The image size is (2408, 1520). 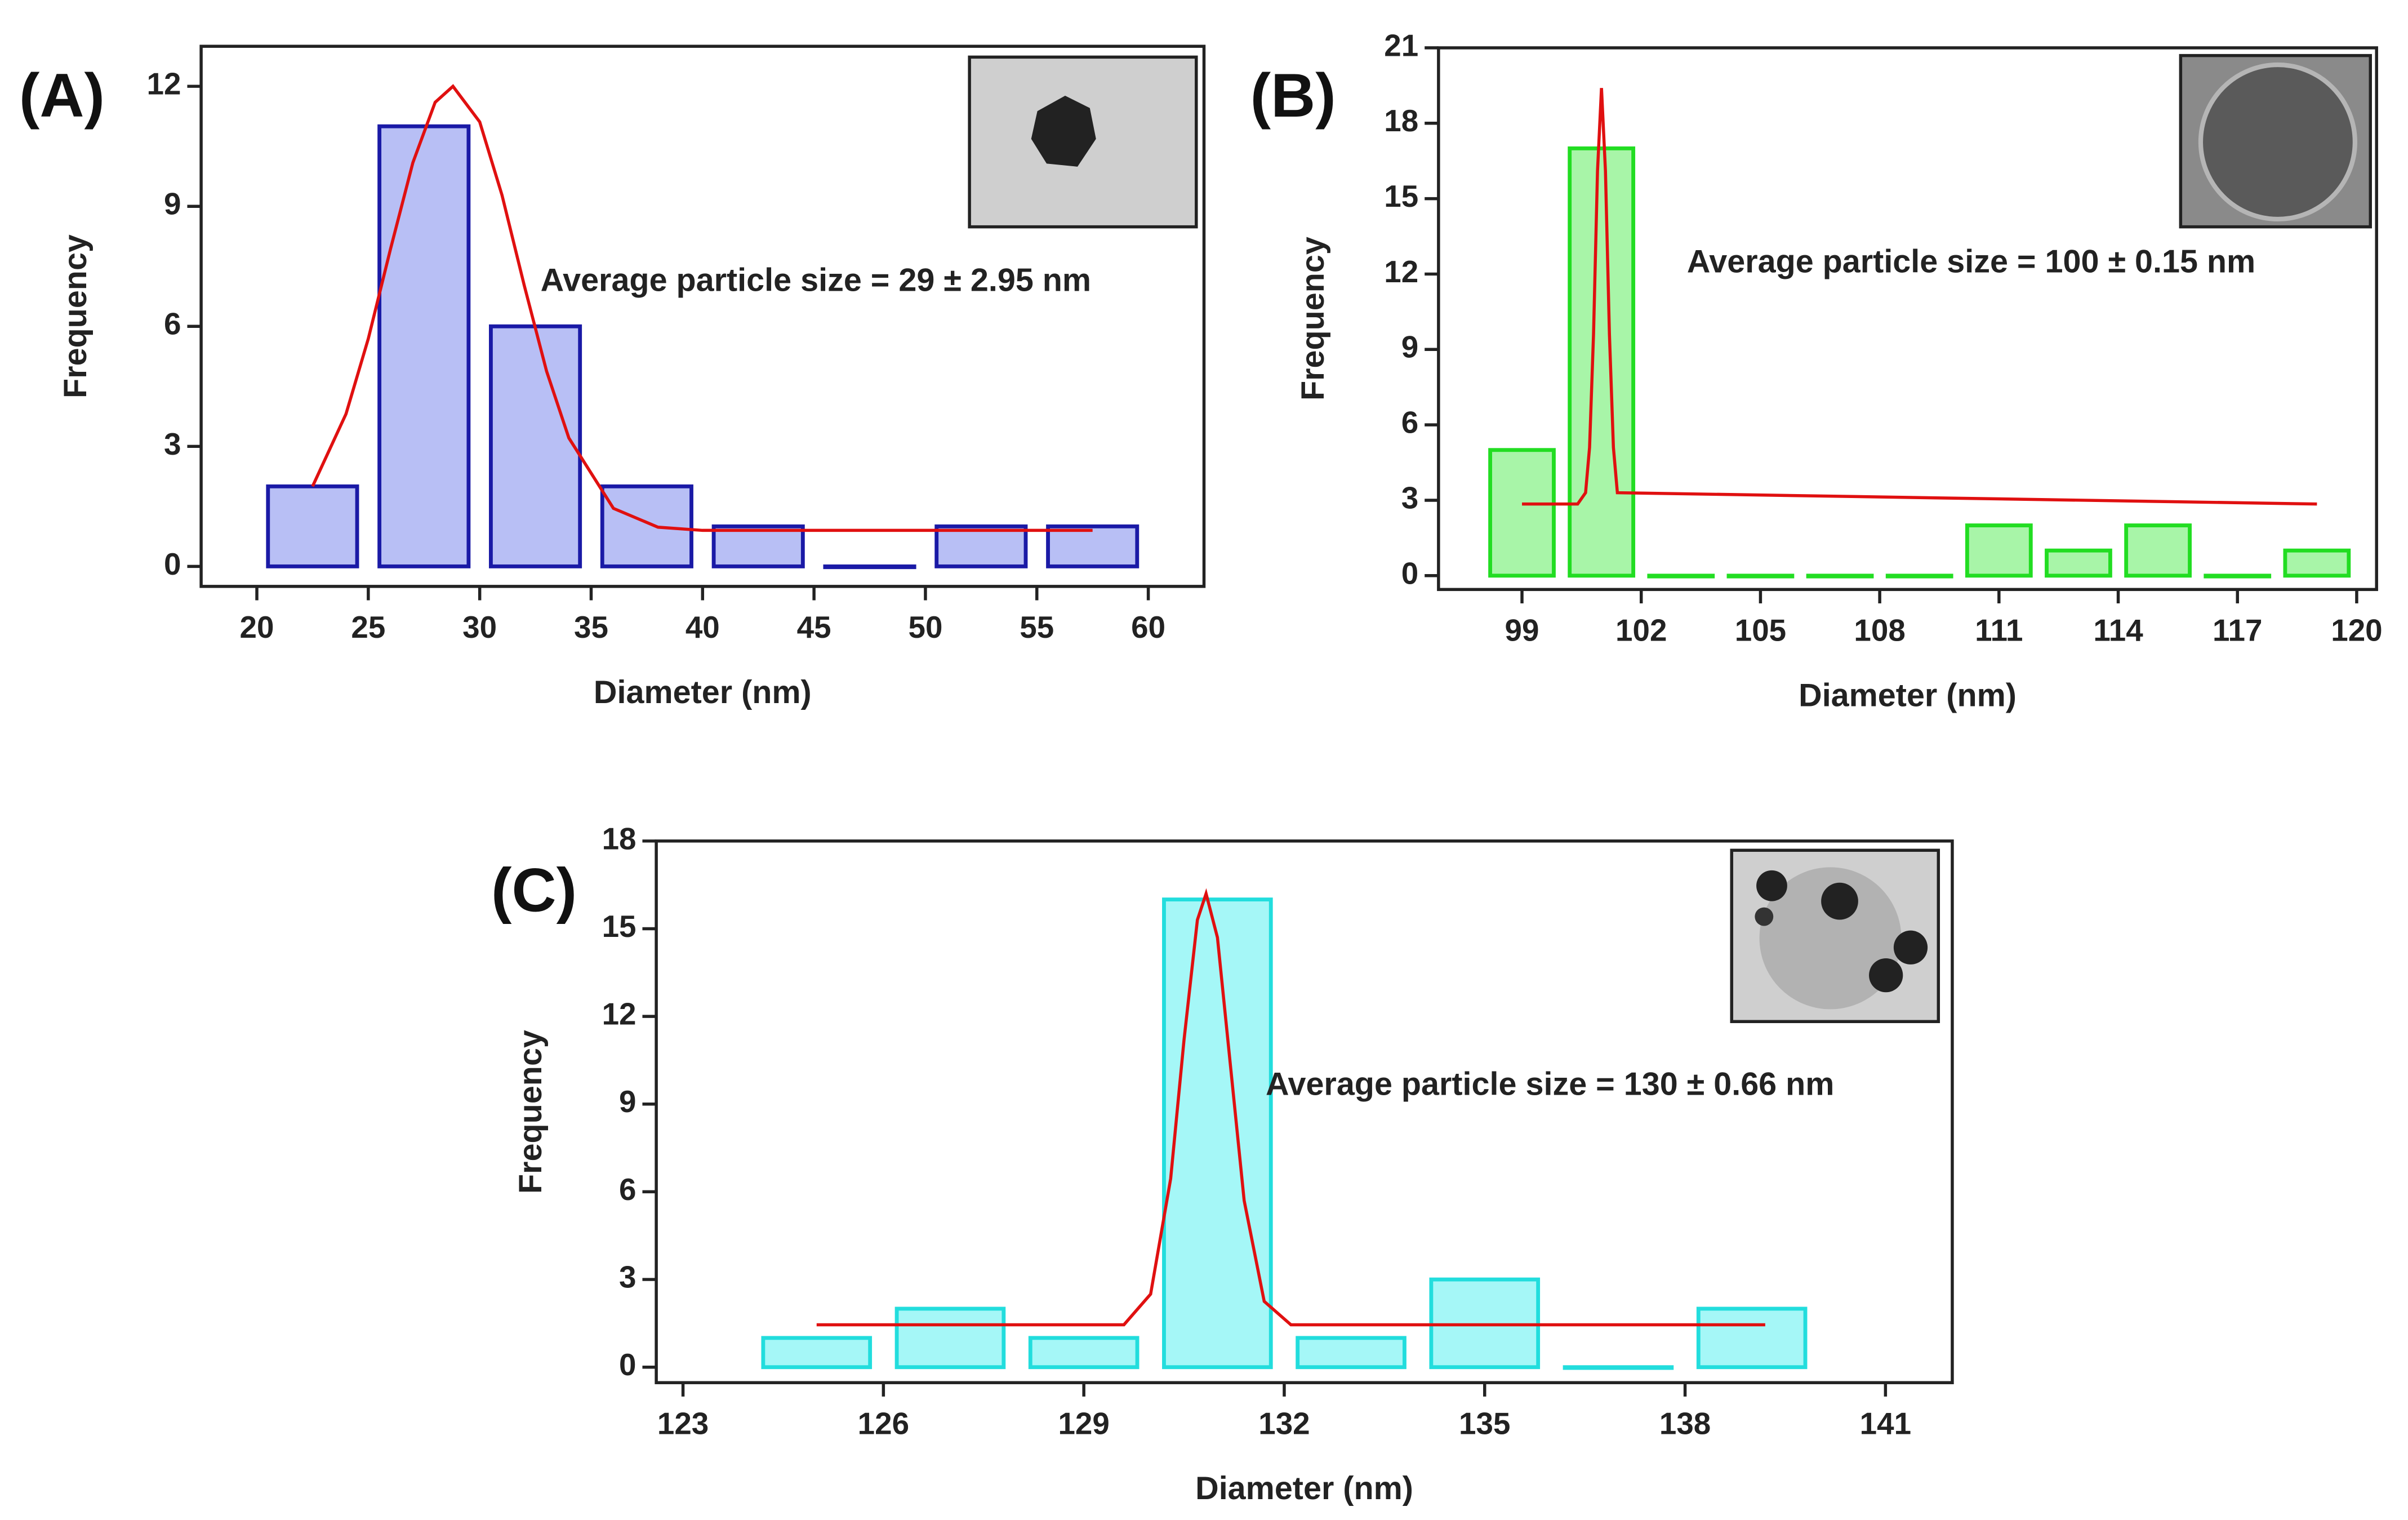 What do you see at coordinates (1641, 629) in the screenshot?
I see `x-tick-label: 102` at bounding box center [1641, 629].